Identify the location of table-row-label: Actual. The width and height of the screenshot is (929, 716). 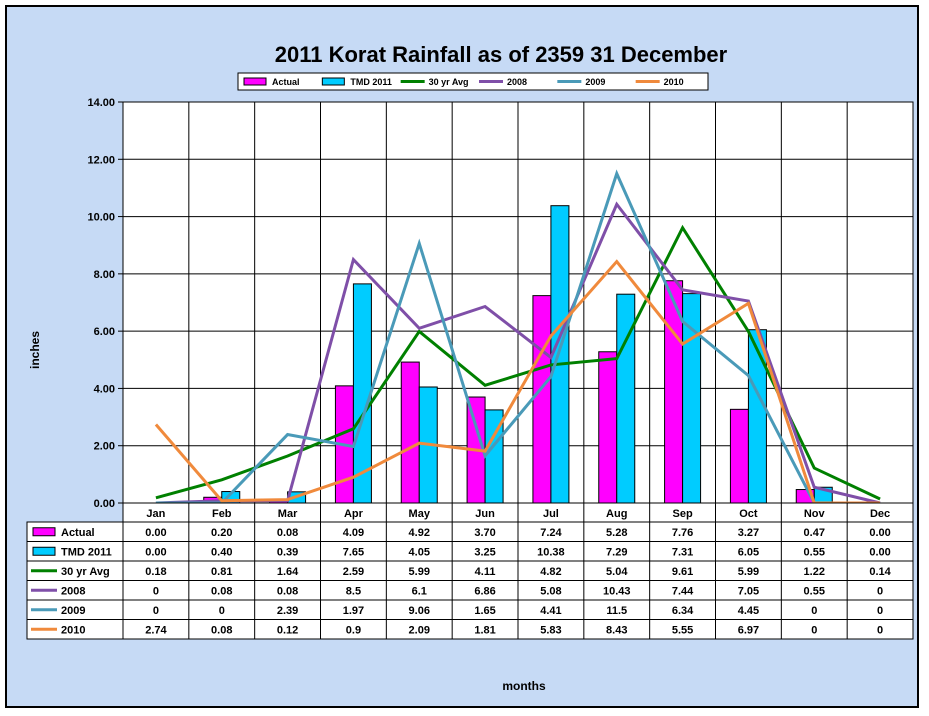
(78, 533).